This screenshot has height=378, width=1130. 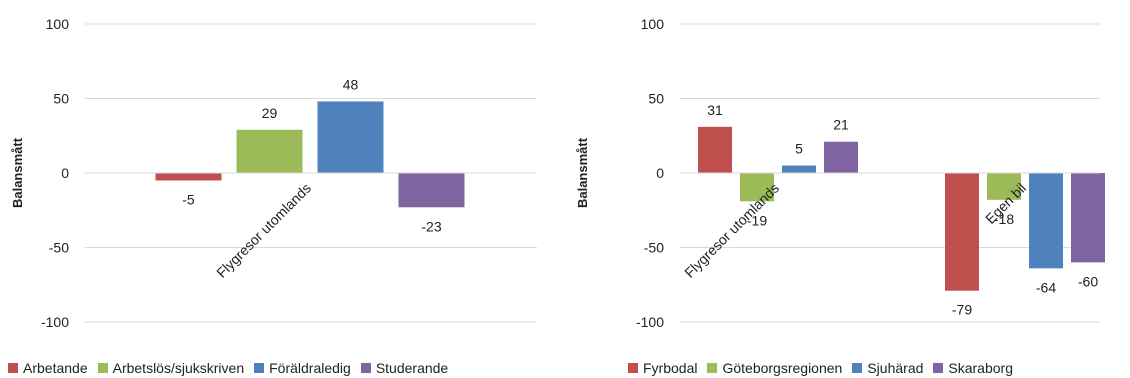 I want to click on data-labels: -5 29 48 -23, so click(x=312, y=155).